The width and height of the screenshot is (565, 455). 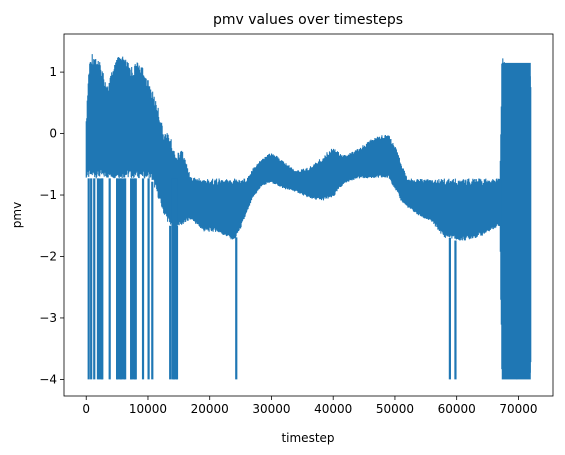 I want to click on x-tick-label: 20000, so click(x=210, y=409).